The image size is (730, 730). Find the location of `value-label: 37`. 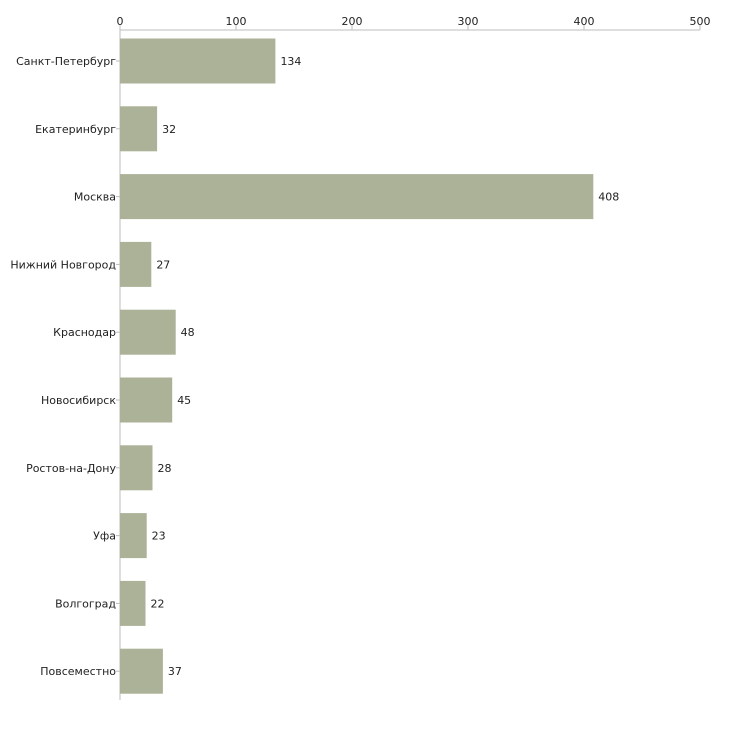

value-label: 37 is located at coordinates (175, 671).